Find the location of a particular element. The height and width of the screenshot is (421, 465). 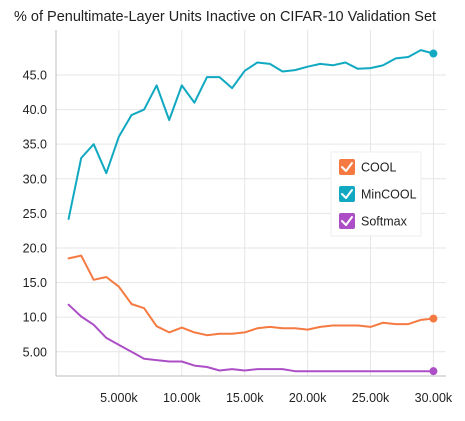

legend-item-cool: COOL is located at coordinates (367, 167).